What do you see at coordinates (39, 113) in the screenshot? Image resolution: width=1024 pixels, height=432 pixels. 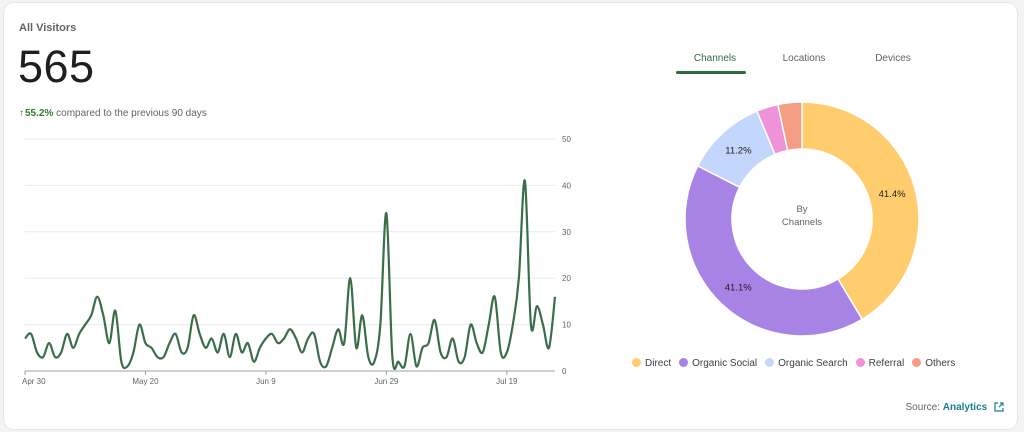 I see `change-percent: 55.2%` at bounding box center [39, 113].